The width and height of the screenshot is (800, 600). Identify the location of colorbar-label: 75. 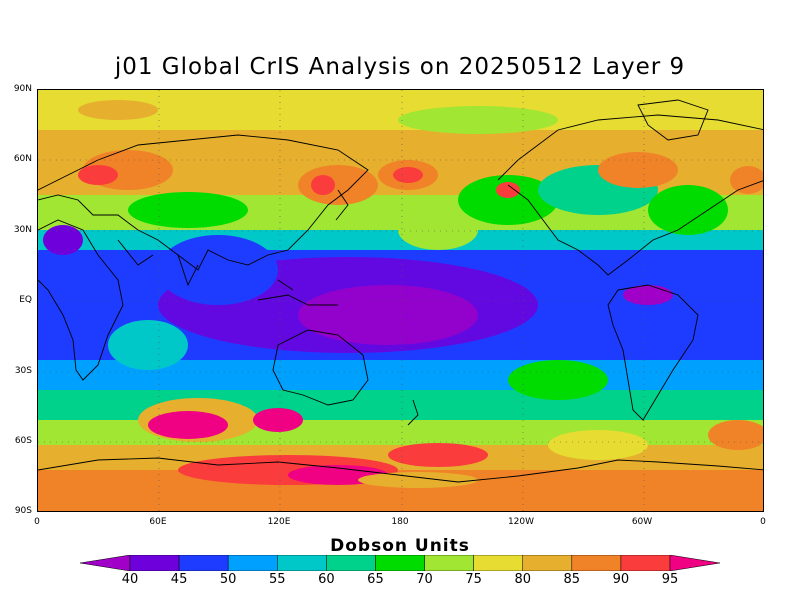
(473, 579).